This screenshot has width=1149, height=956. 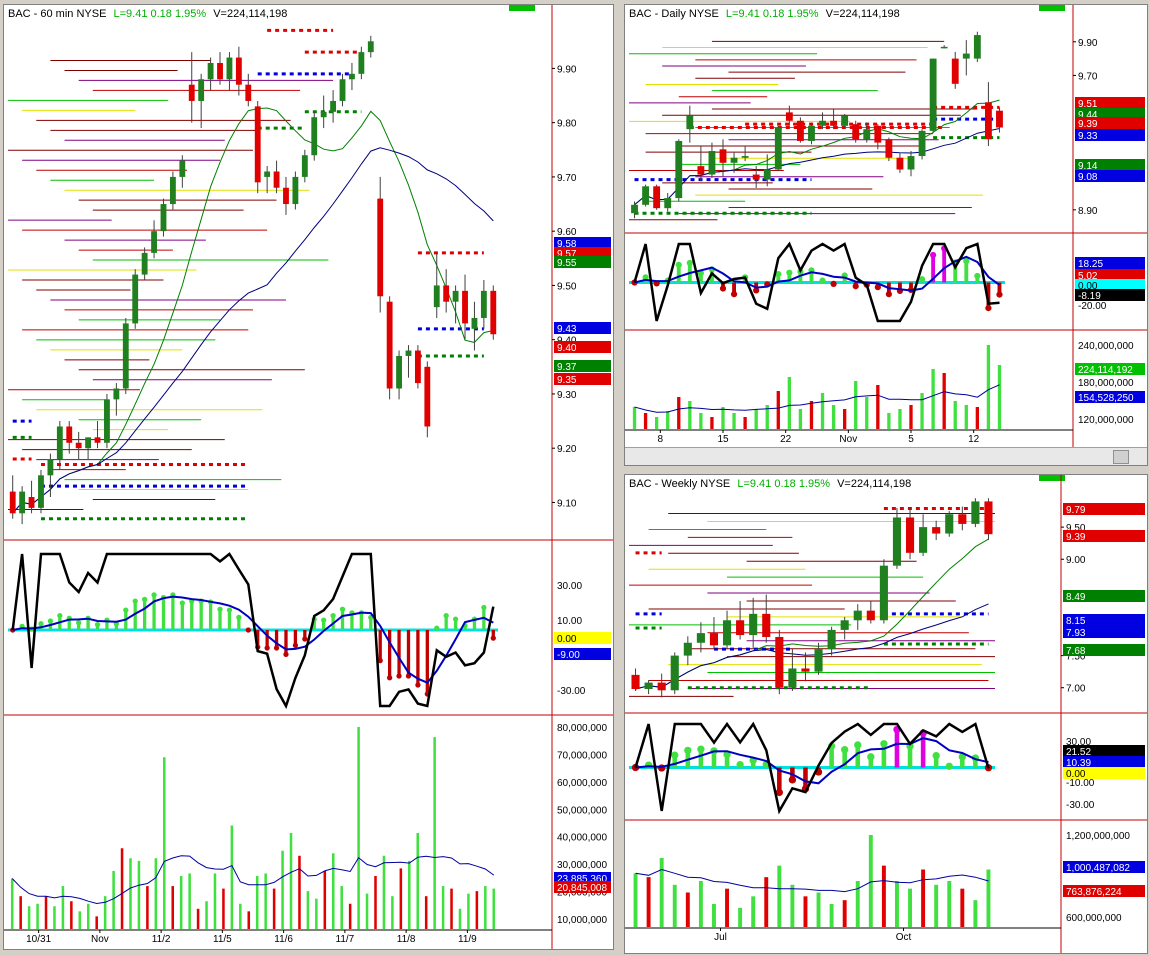 What do you see at coordinates (816, 282) in the screenshot?
I see `osc-stochastic-line` at bounding box center [816, 282].